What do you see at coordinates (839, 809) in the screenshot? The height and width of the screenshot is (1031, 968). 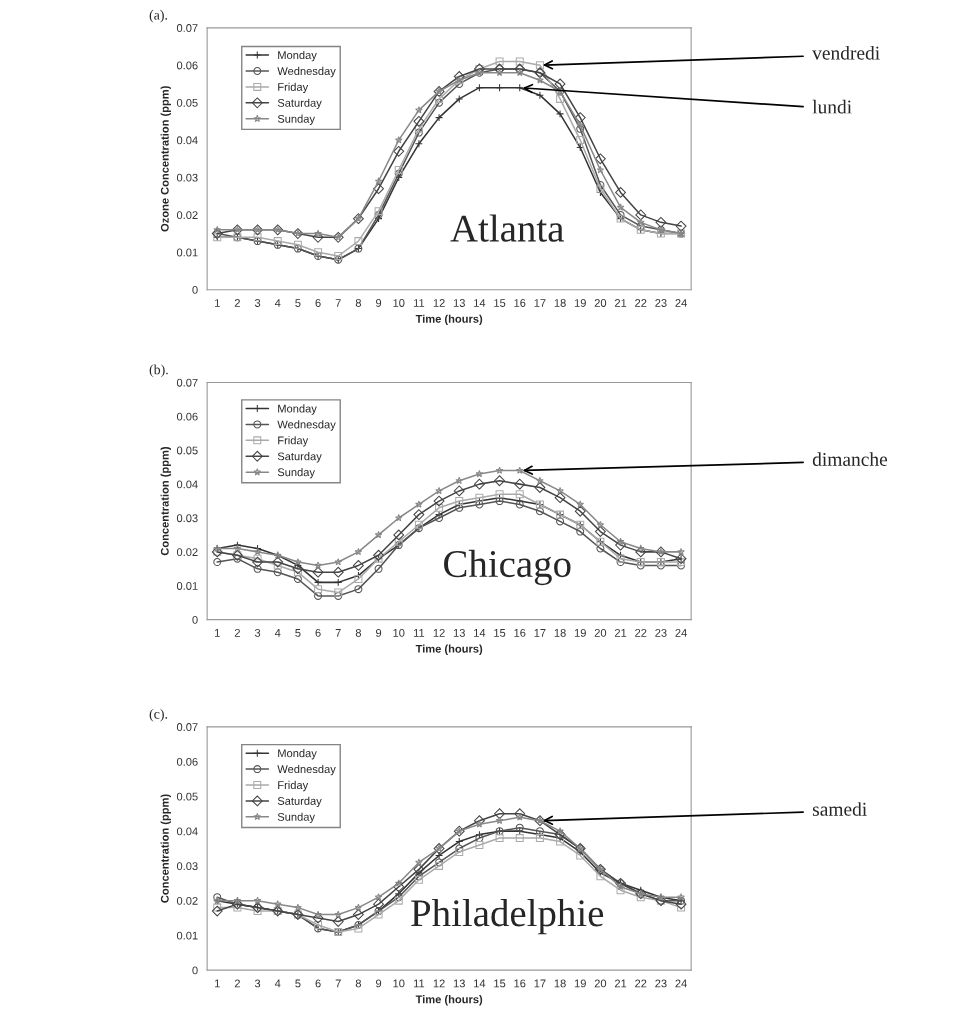 I see `annotation: samedi` at bounding box center [839, 809].